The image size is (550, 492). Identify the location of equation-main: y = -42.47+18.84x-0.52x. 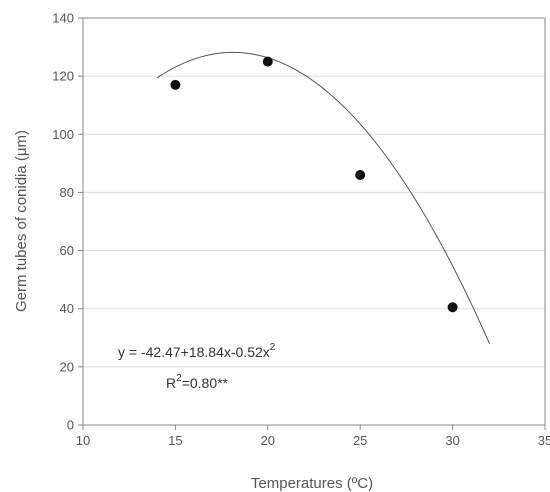
(194, 352).